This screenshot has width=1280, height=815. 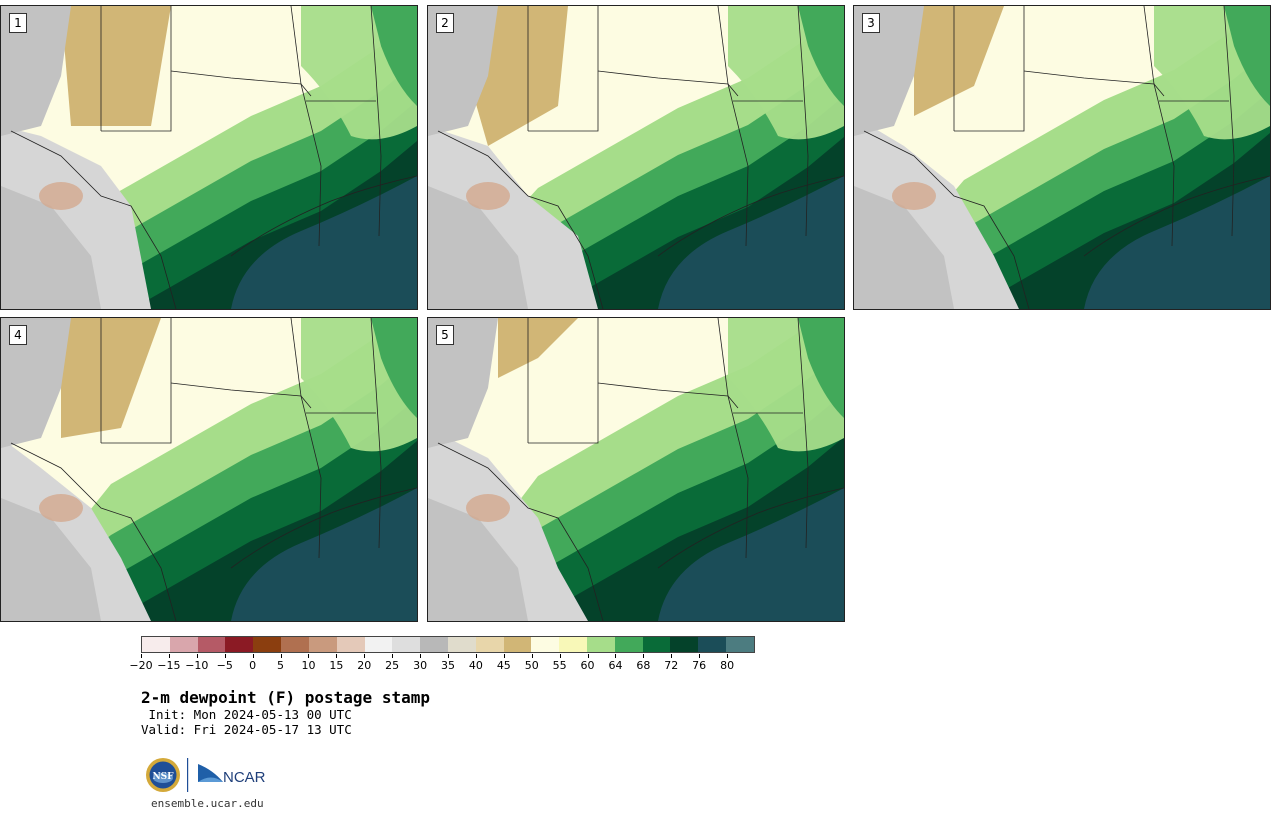 What do you see at coordinates (206, 775) in the screenshot?
I see `nsf-ncar-logo: NSF NCAR` at bounding box center [206, 775].